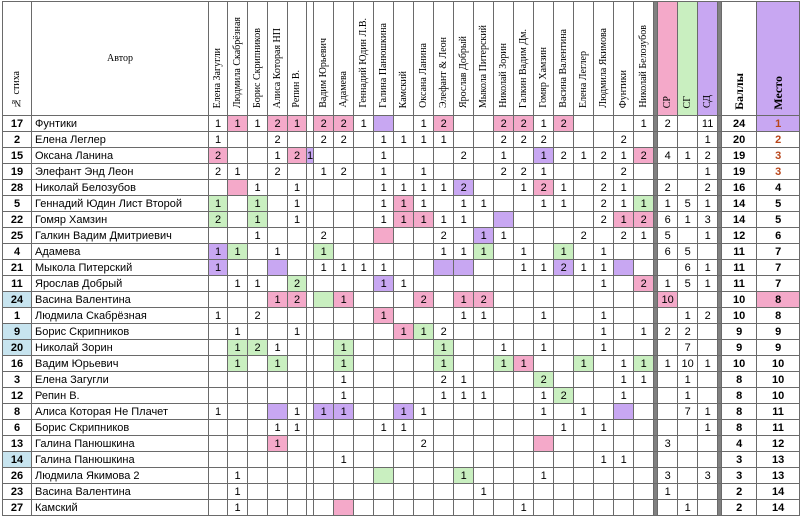 Image resolution: width=810 pixels, height=517 pixels. I want to click on author-name: Вадим Юрьевич, so click(120, 363).